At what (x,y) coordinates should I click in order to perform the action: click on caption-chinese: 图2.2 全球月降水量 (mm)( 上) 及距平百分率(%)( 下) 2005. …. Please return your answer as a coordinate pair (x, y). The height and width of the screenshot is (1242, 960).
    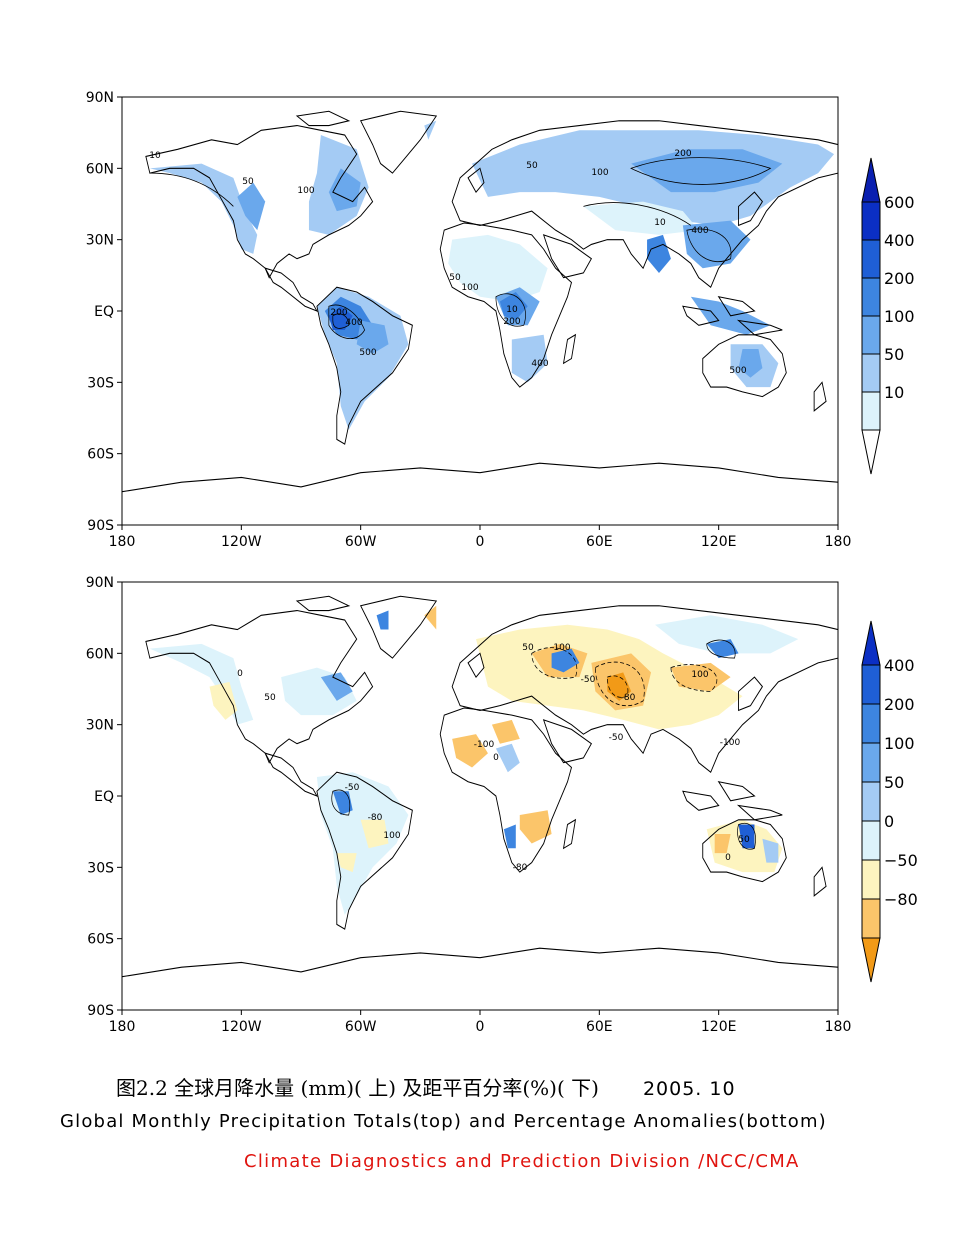
    Looking at the image, I should click on (538, 1086).